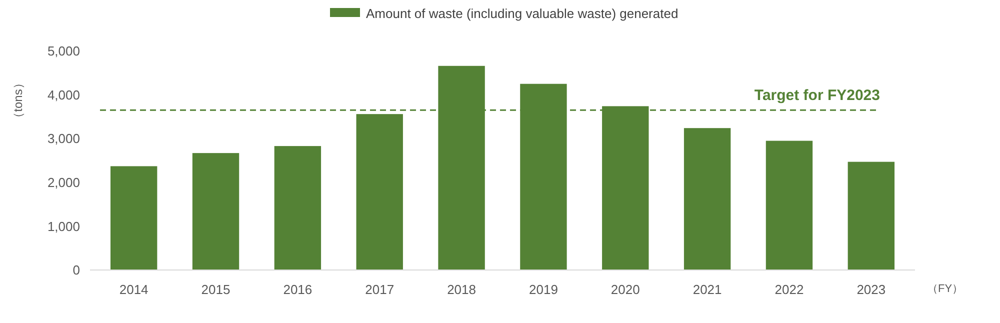 The width and height of the screenshot is (1000, 323). What do you see at coordinates (543, 289) in the screenshot?
I see `x-tick-label: 2019` at bounding box center [543, 289].